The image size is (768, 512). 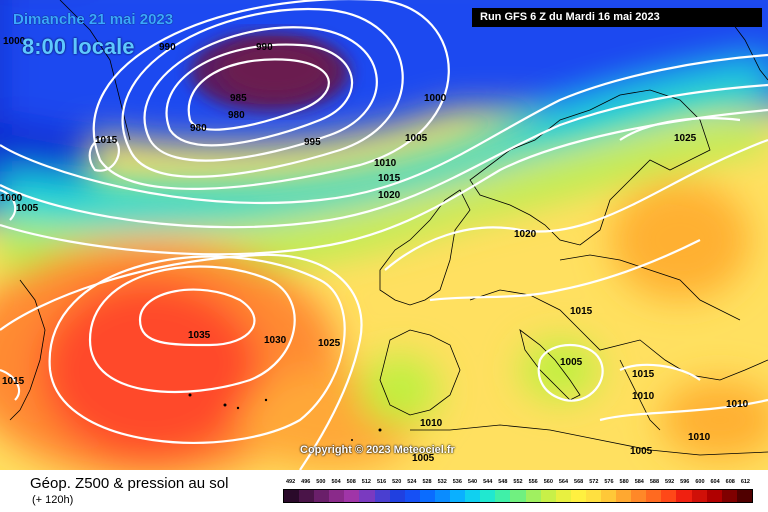 I want to click on scale-label: 512, so click(x=366, y=482).